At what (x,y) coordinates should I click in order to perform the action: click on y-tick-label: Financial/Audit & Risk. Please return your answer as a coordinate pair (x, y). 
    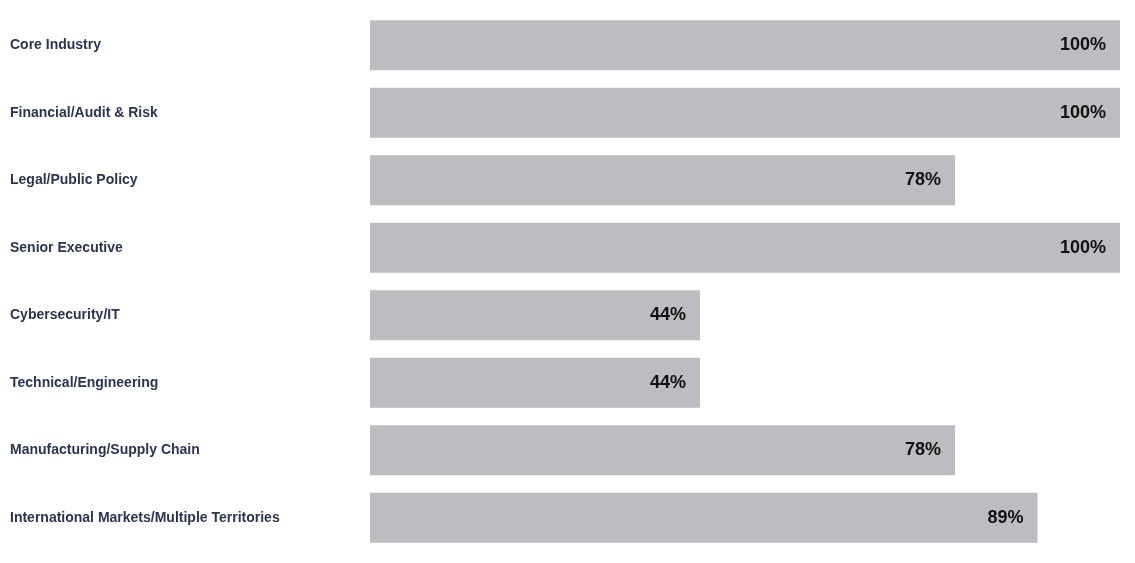
    Looking at the image, I should click on (84, 111).